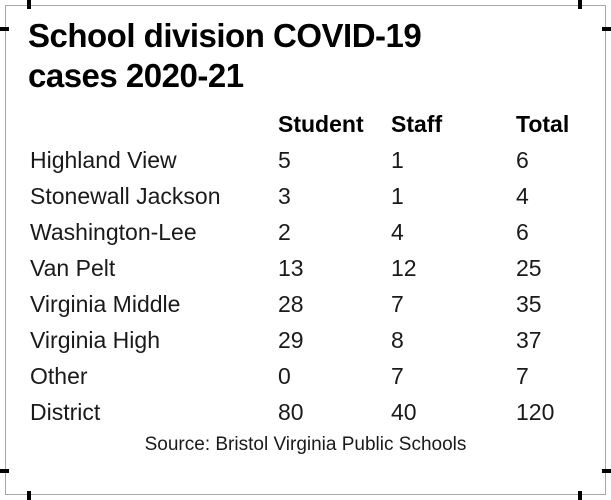 Image resolution: width=611 pixels, height=500 pixels. What do you see at coordinates (291, 268) in the screenshot?
I see `cell-student: 13` at bounding box center [291, 268].